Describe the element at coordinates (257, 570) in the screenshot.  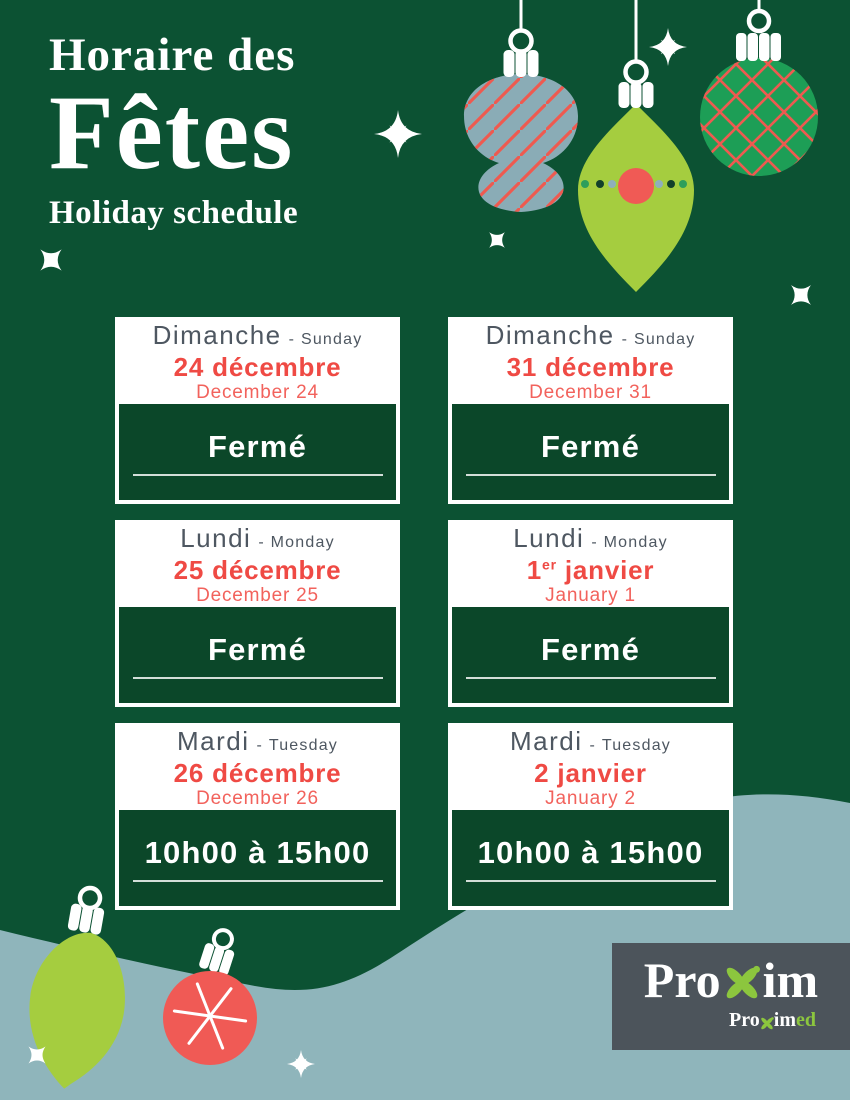
I see `date-fr: 25 décembre` at that location.